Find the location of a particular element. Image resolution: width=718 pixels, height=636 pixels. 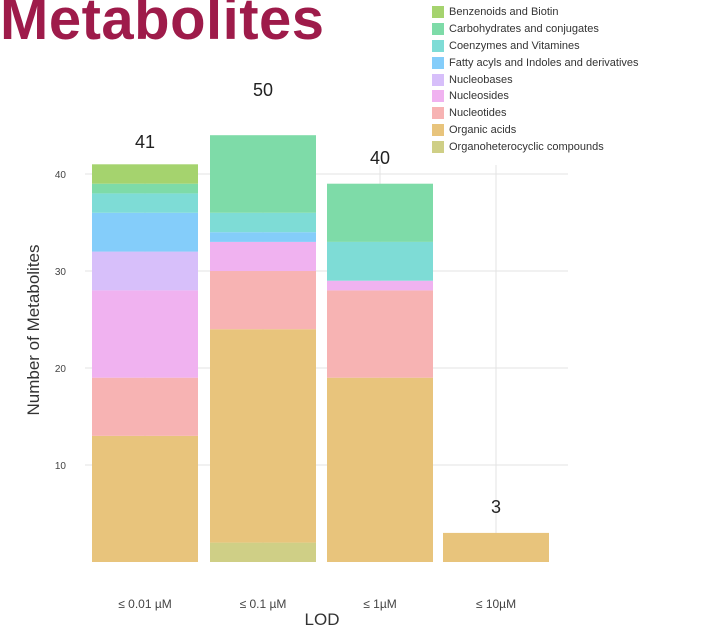

legend-label: Carbohydrates and conjugates is located at coordinates (524, 29).